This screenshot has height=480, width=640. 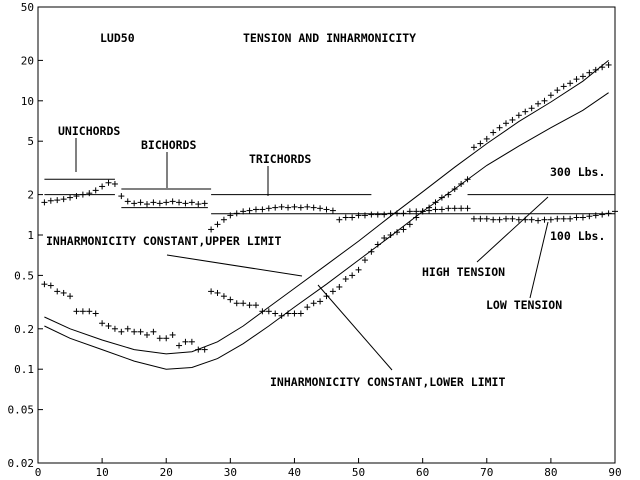 I want to click on high-tension-label: HIGH TENSION, so click(x=463, y=272).